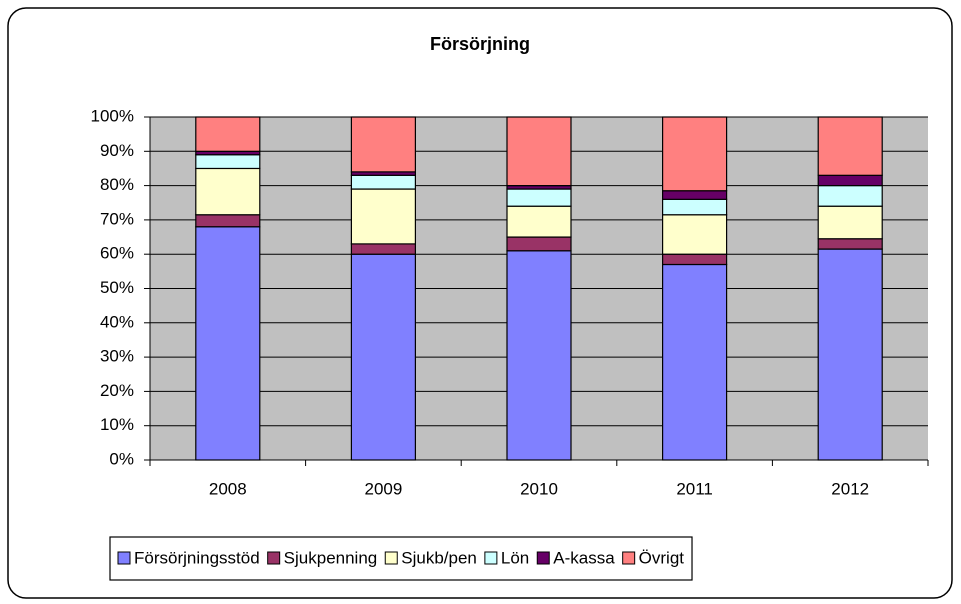 The image size is (961, 604). I want to click on y-tick-label: 70%, so click(117, 218).